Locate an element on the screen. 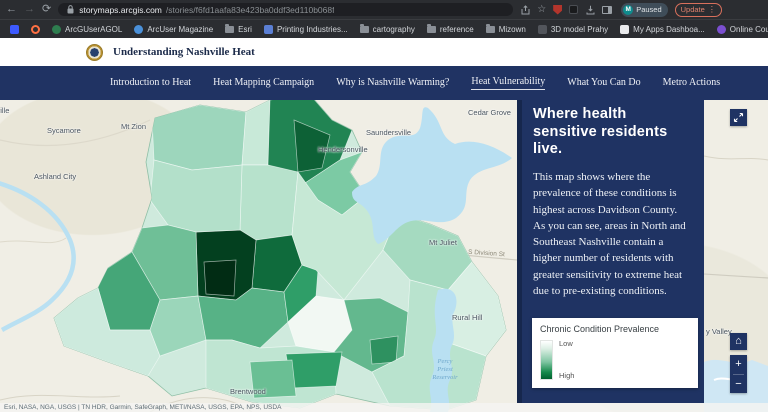 The height and width of the screenshot is (412, 768). bookmark-reference: reference is located at coordinates (450, 28).